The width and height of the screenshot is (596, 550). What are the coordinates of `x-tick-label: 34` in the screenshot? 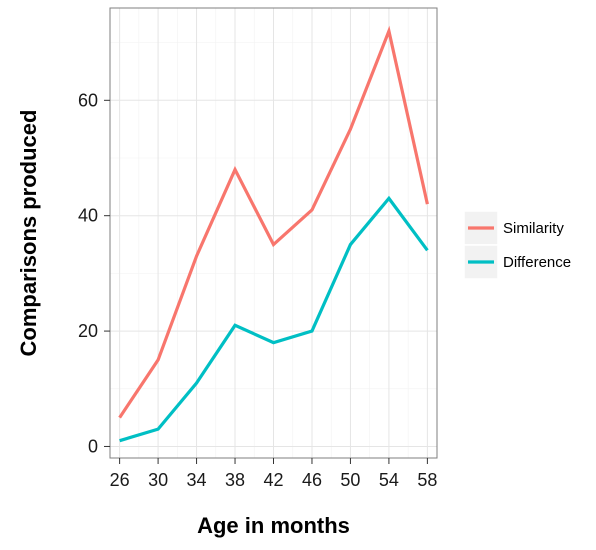 It's located at (197, 480).